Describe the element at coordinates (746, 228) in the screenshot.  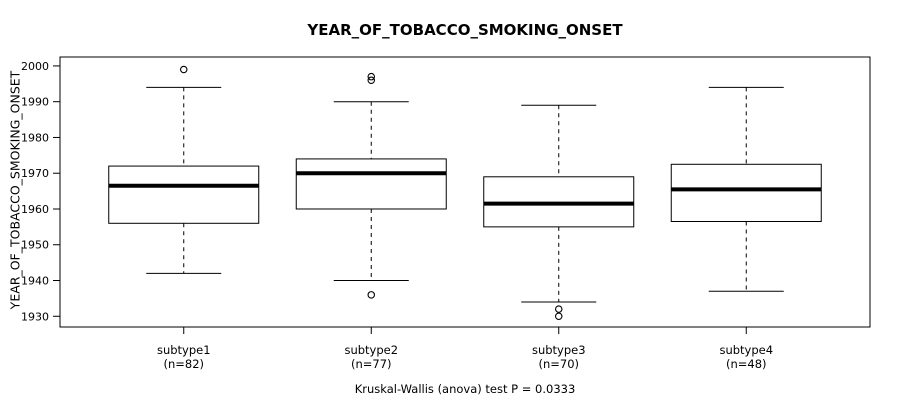
I see `boxplot-subtype4: subtype4(n=48)` at that location.